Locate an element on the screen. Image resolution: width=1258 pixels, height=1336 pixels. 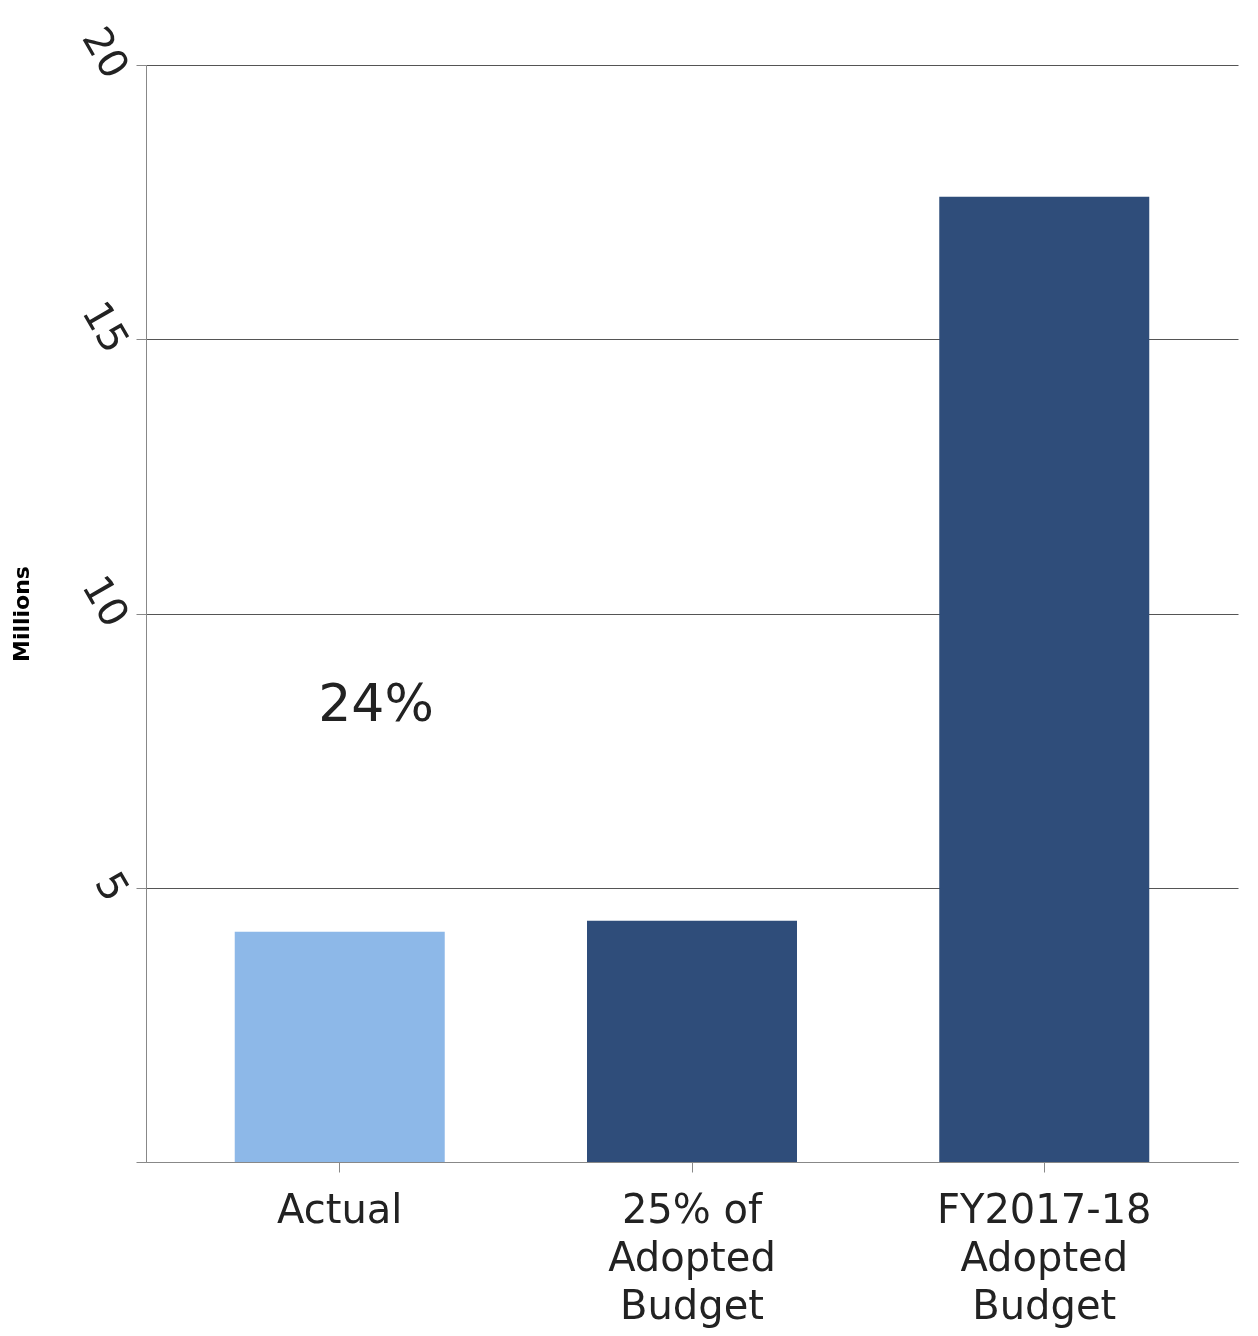
y-tick-label: 10 is located at coordinates (106, 601).